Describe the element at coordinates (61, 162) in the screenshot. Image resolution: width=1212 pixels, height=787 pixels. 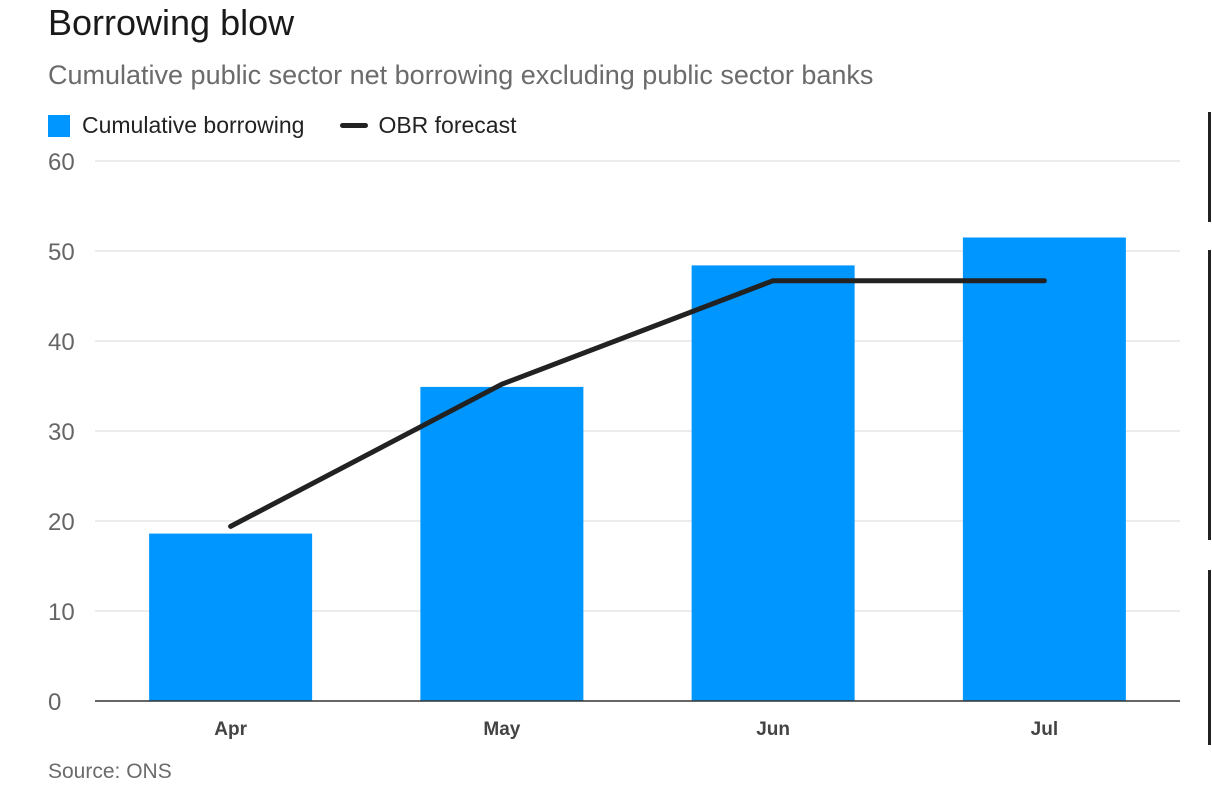
I see `y-tick-label: 60` at that location.